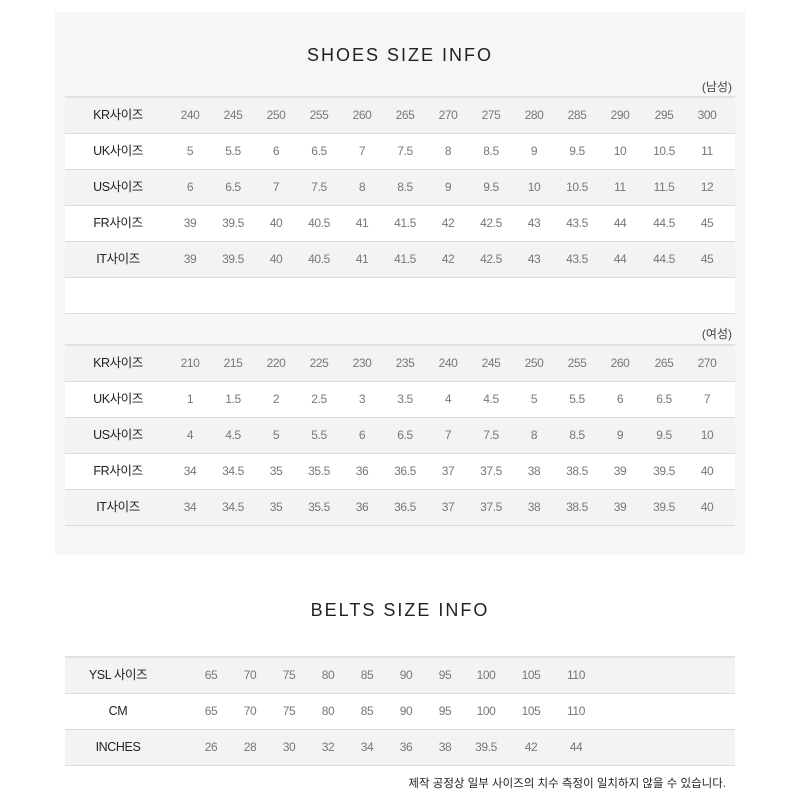 Image resolution: width=800 pixels, height=800 pixels. Describe the element at coordinates (233, 471) in the screenshot. I see `size-cell: 34.5` at that location.